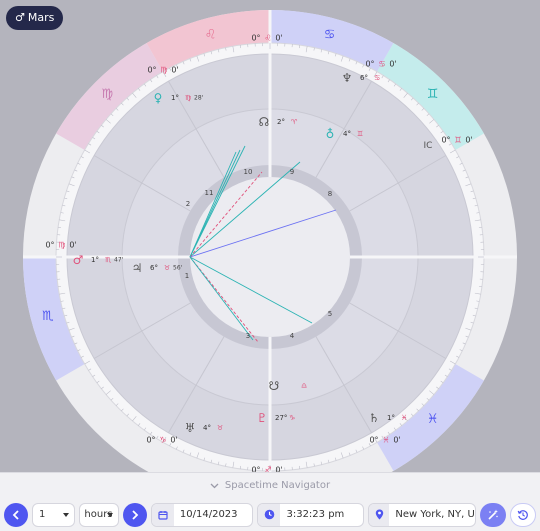 This screenshot has width=540, height=531. I want to click on cusp-sign-icon: ♐, so click(267, 469).